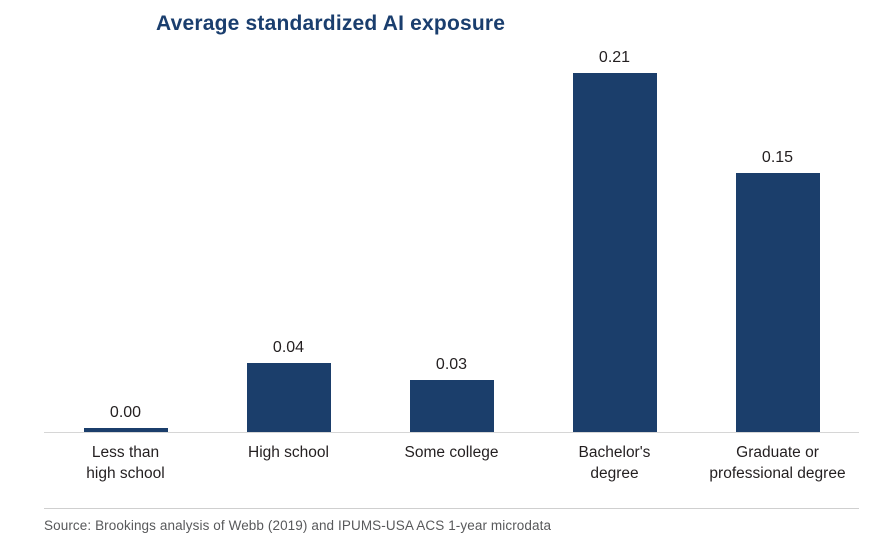  Describe the element at coordinates (125, 463) in the screenshot. I see `category-label: Less than high school` at that location.